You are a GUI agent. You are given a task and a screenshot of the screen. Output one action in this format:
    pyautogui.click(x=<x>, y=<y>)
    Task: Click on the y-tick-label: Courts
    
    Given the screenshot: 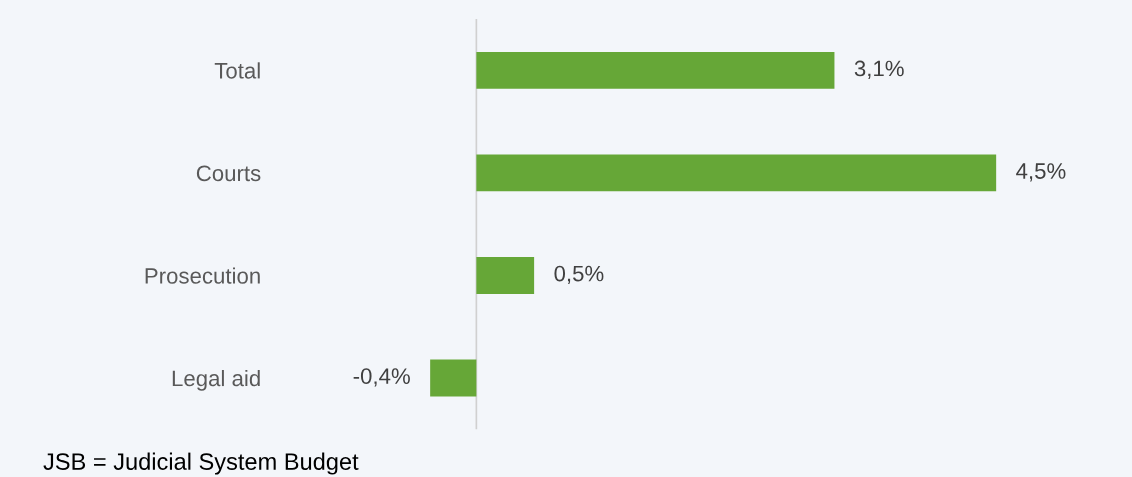 What is the action you would take?
    pyautogui.click(x=228, y=173)
    